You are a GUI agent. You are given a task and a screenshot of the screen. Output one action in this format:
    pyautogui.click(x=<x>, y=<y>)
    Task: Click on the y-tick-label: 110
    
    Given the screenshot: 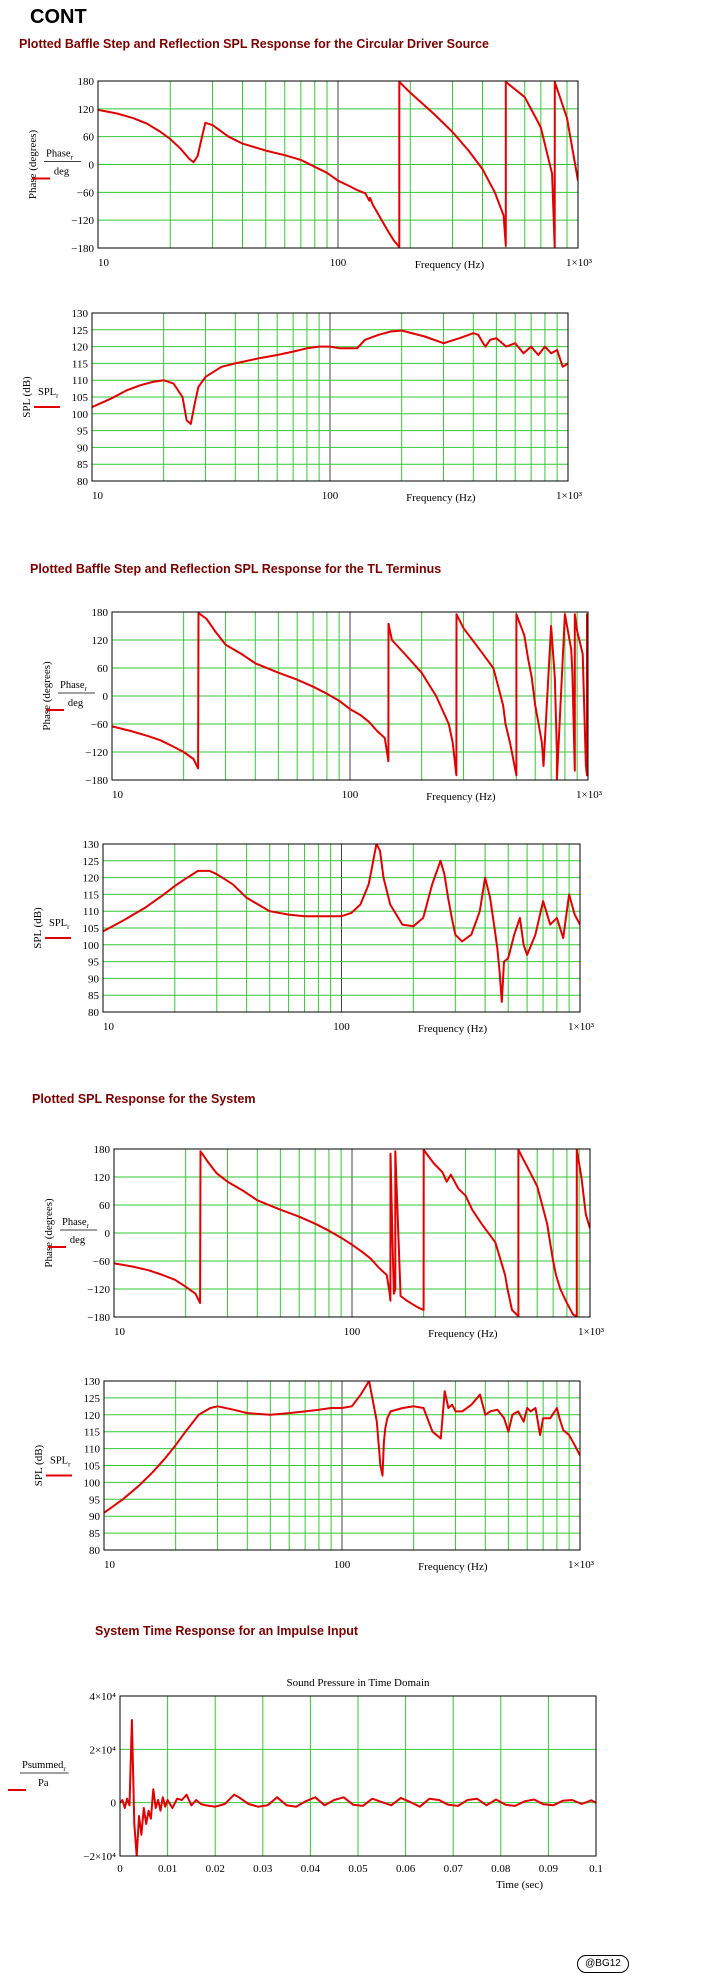 What is the action you would take?
    pyautogui.click(x=91, y=912)
    